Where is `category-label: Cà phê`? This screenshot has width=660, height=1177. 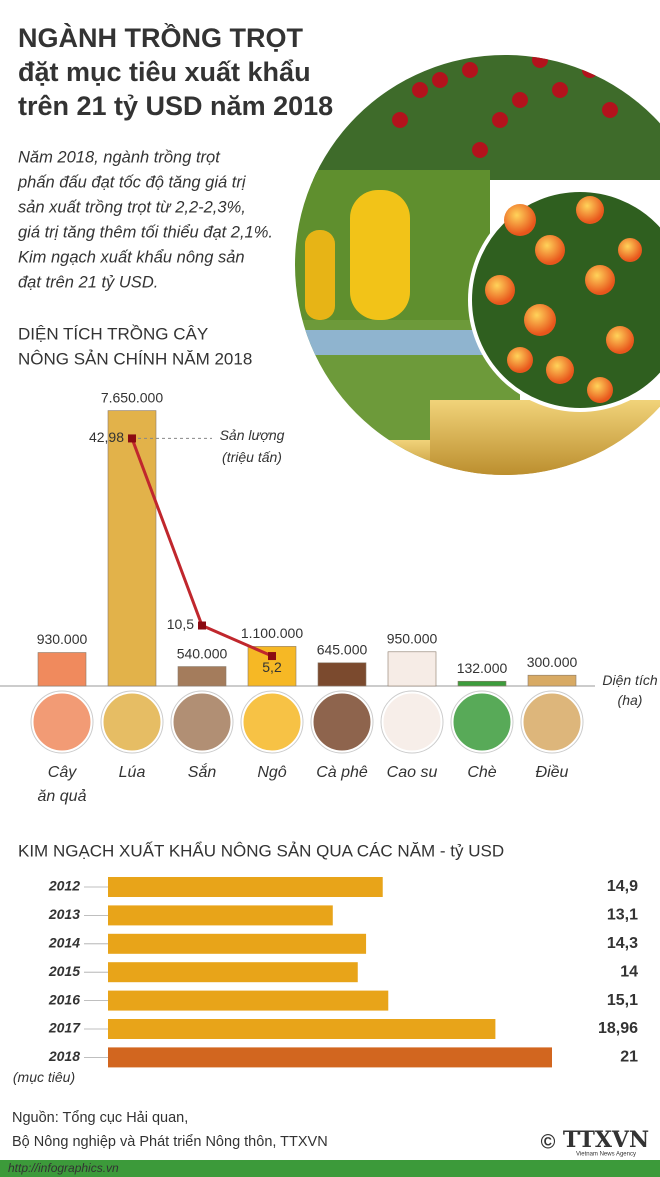
category-label: Cà phê is located at coordinates (342, 772).